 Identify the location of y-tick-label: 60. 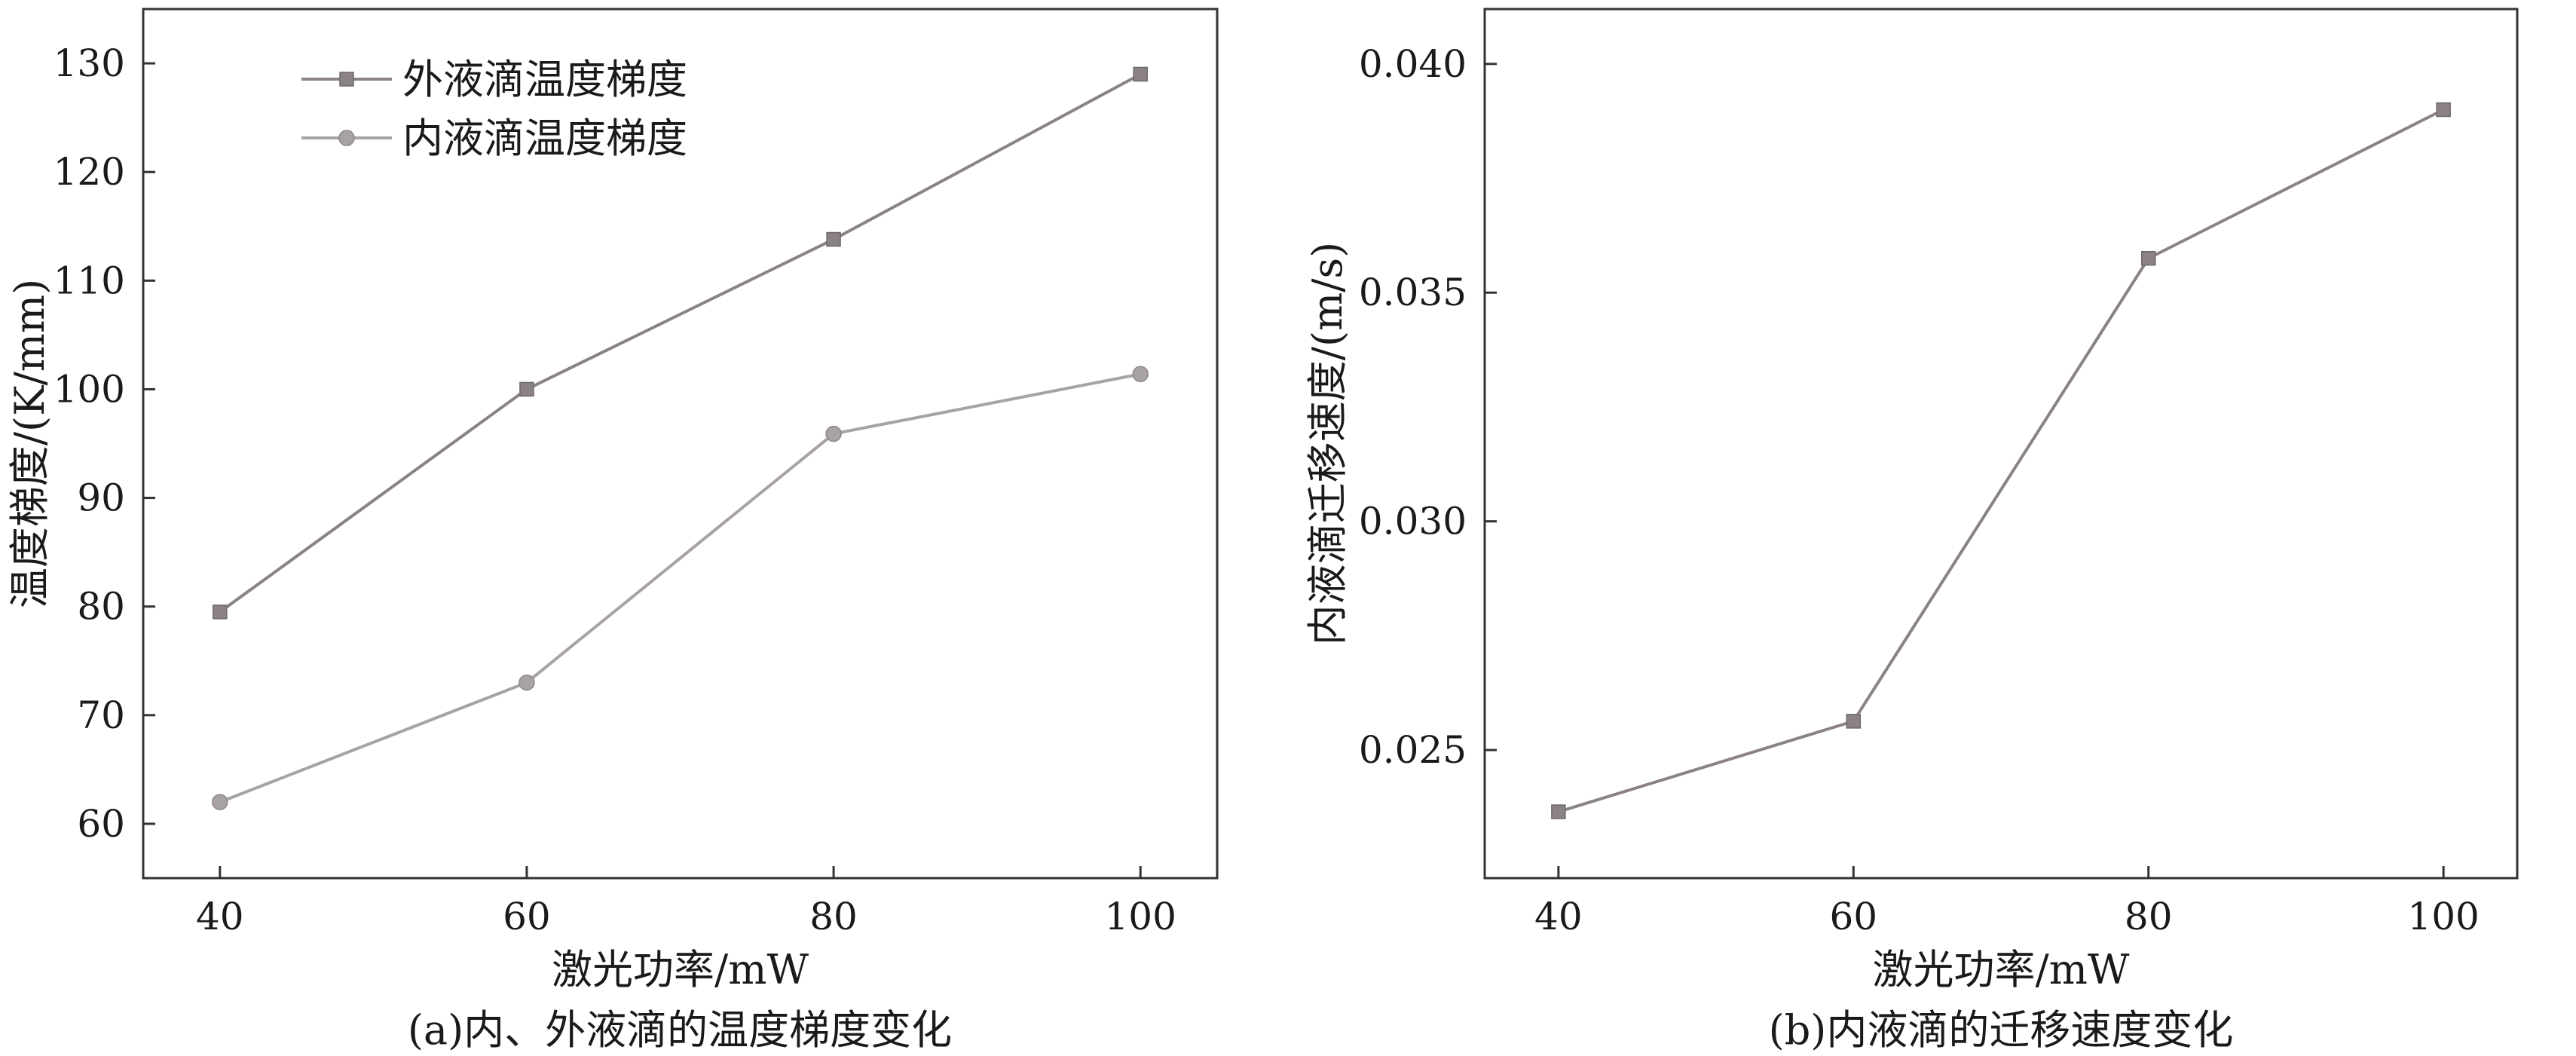
(101, 824).